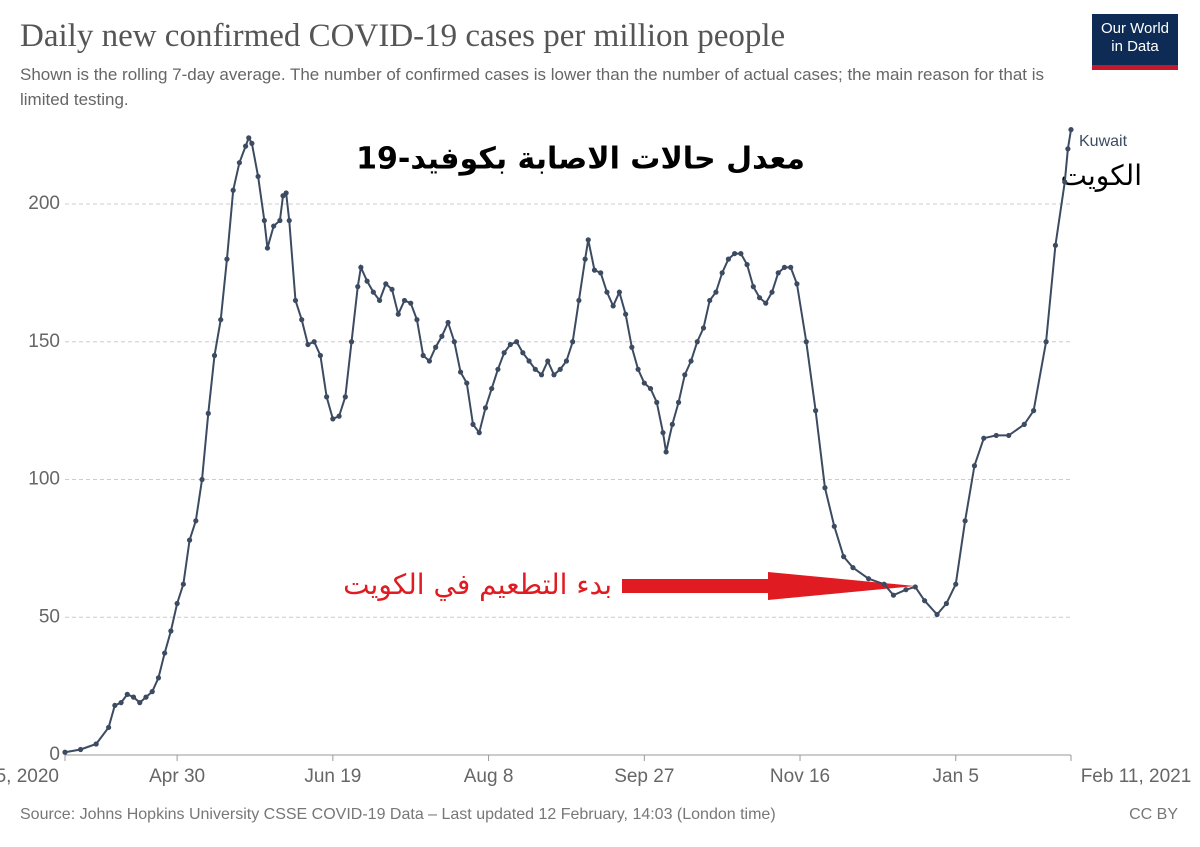 Image resolution: width=1200 pixels, height=847 pixels. I want to click on y-tick-label: 100, so click(44, 479).